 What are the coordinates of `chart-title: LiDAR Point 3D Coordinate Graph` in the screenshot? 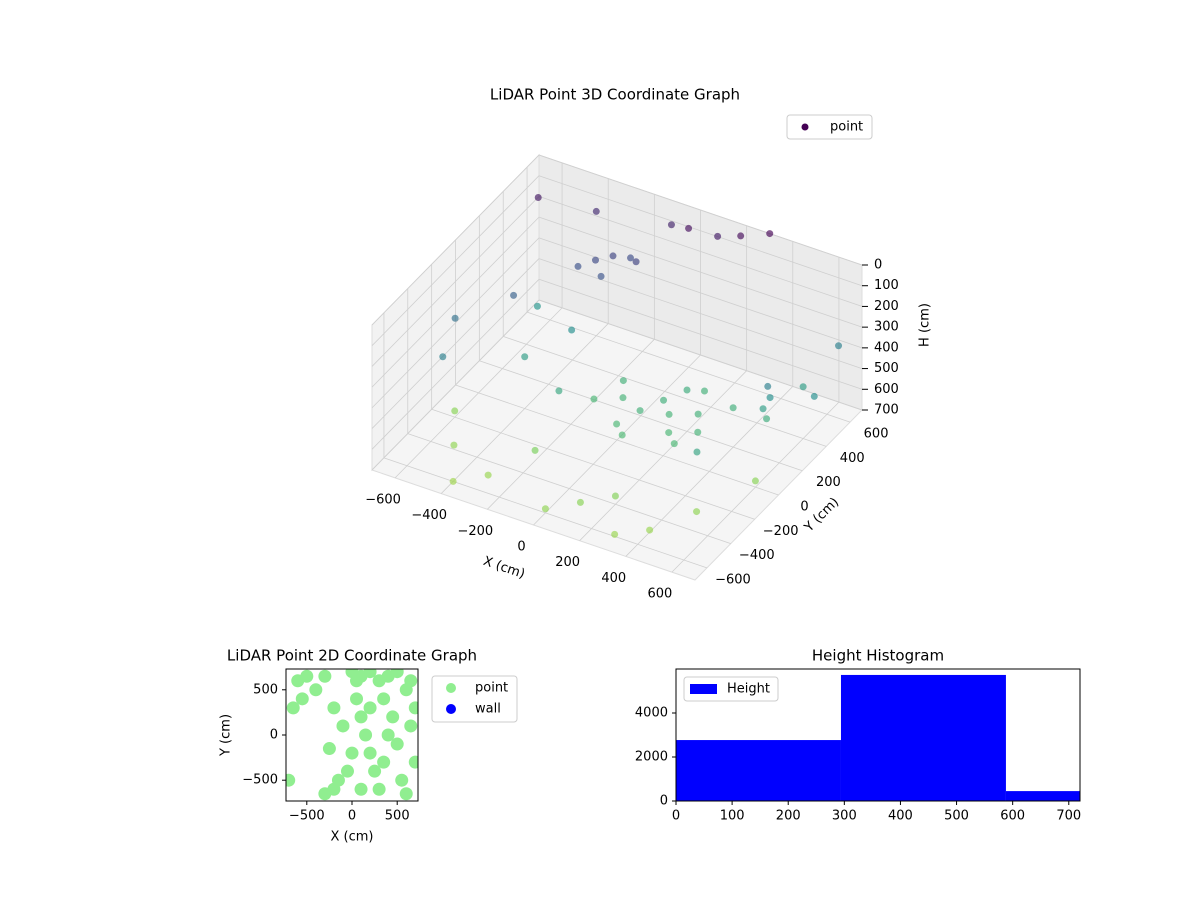 It's located at (615, 95).